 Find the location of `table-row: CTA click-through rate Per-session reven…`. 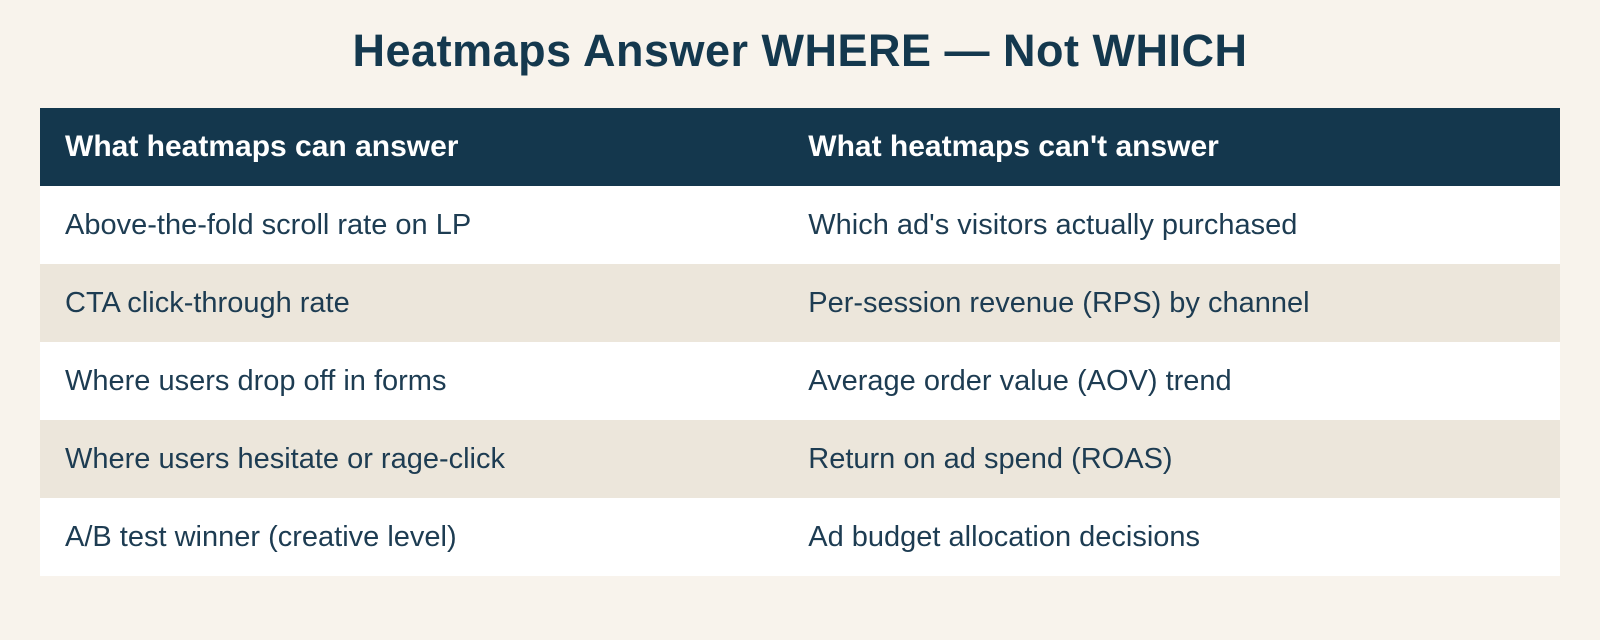

table-row: CTA click-through rate Per-session reven… is located at coordinates (800, 303).